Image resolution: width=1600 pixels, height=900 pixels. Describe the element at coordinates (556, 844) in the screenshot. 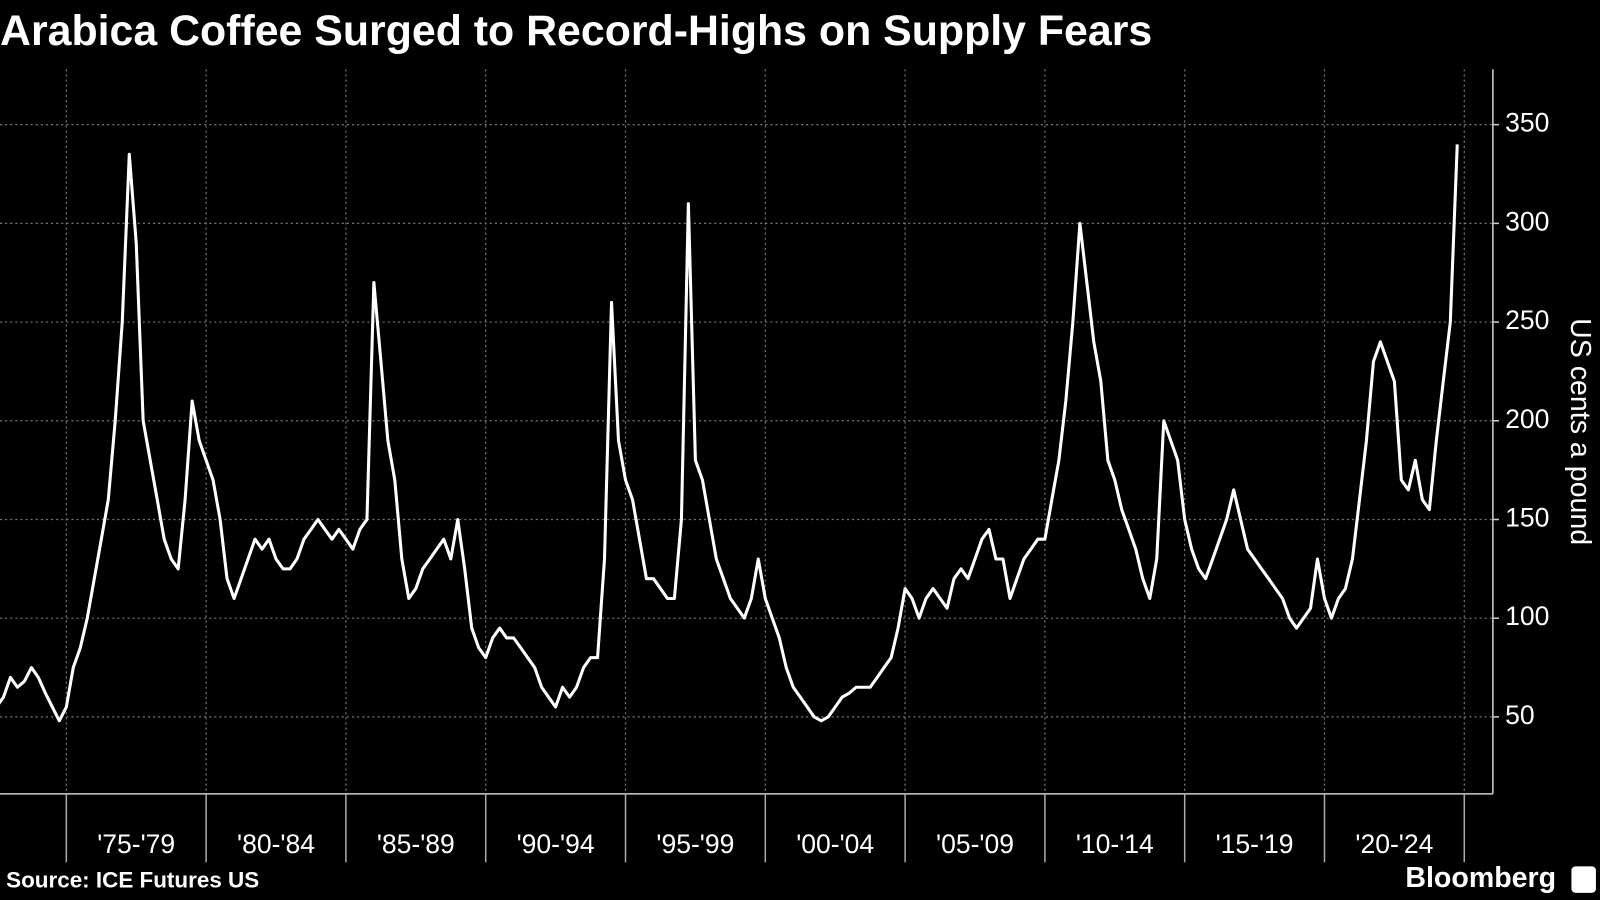

I see `x-tick-label: '90-'94` at that location.